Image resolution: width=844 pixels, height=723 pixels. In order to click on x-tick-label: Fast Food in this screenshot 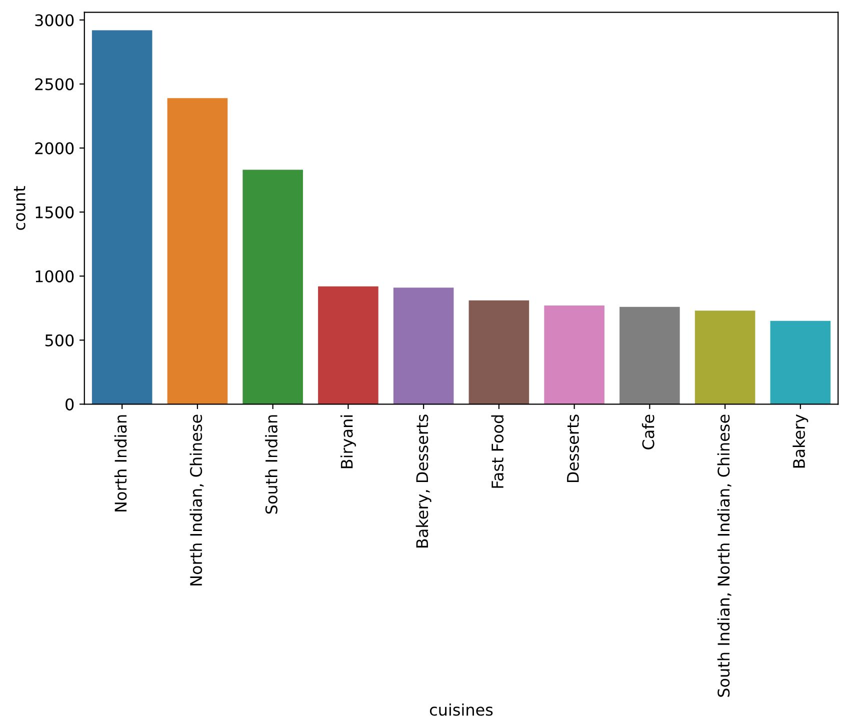, I will do `click(497, 451)`.